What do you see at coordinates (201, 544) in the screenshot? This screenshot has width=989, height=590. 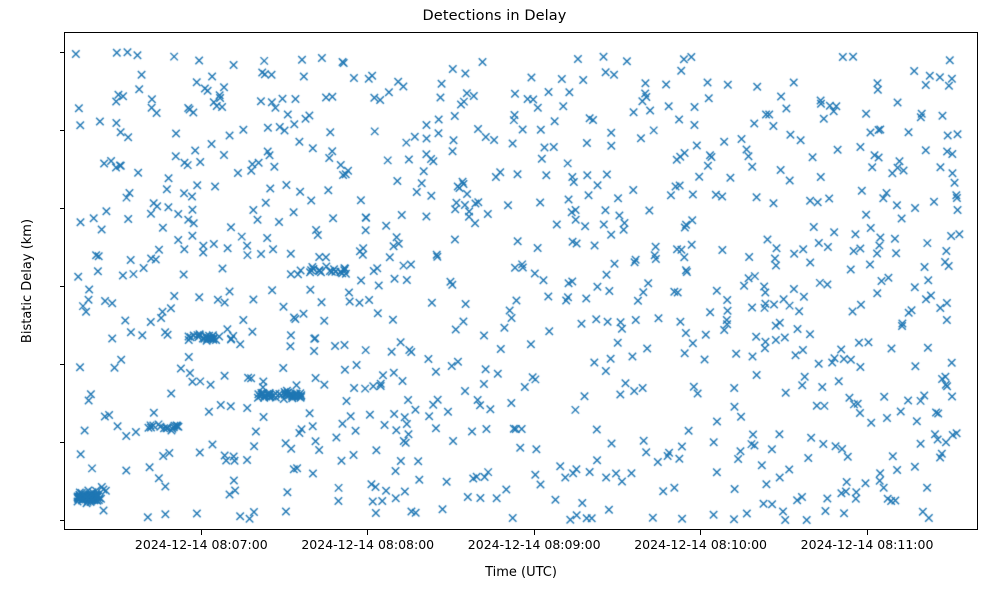 I see `x-tick-label: 2024-12-14 08:07:00` at bounding box center [201, 544].